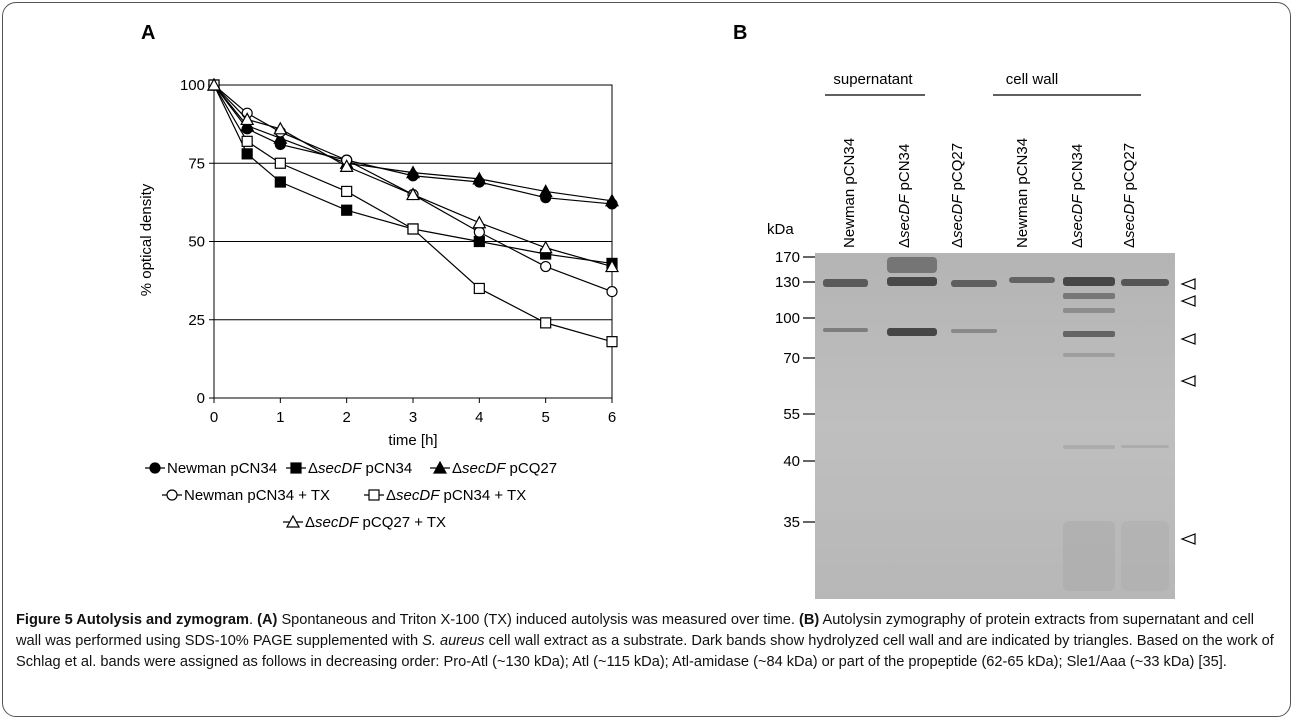 The image size is (1295, 721). I want to click on caption-a-label: (A), so click(267, 620).